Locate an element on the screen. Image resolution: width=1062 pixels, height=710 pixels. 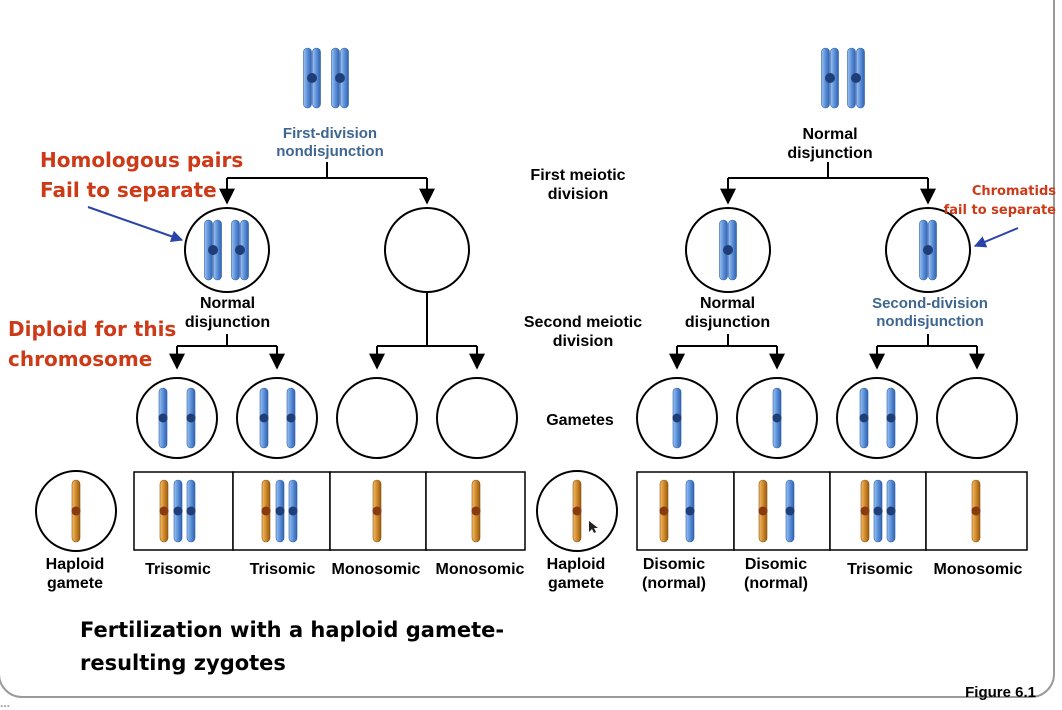
zygote-label-monosomic-2: Monosomic is located at coordinates (480, 569).